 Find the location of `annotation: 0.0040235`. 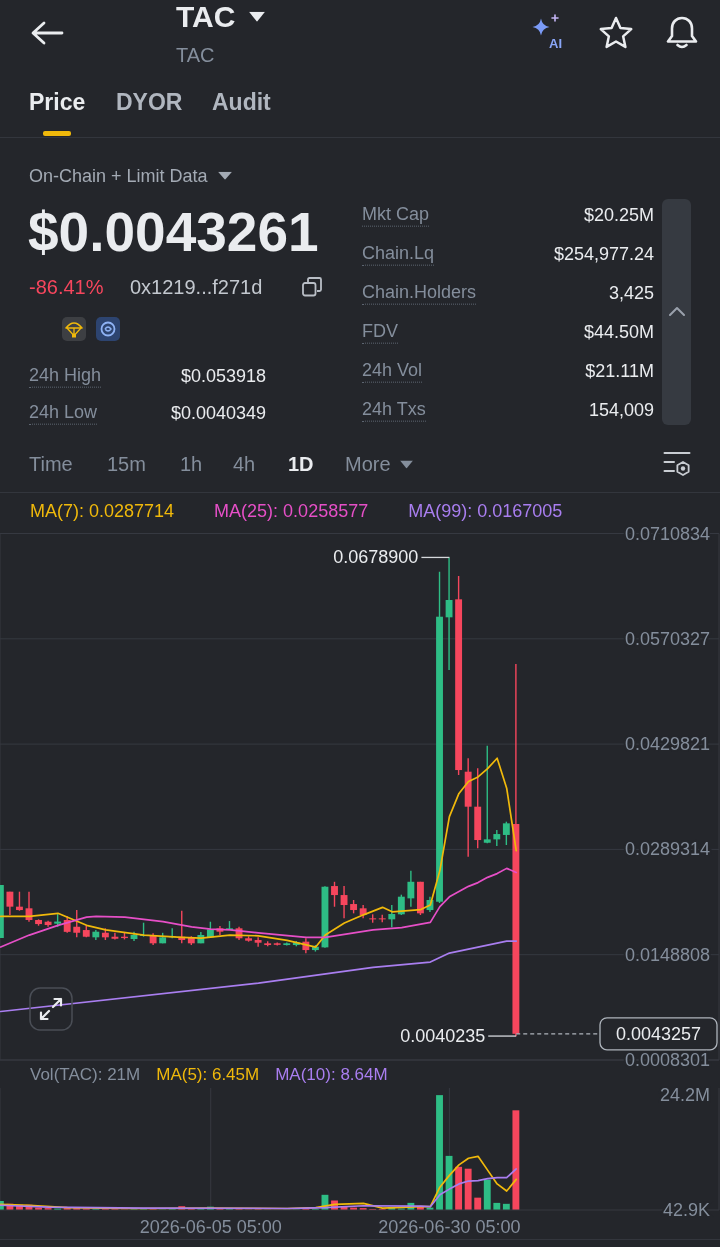

annotation: 0.0040235 is located at coordinates (443, 1036).